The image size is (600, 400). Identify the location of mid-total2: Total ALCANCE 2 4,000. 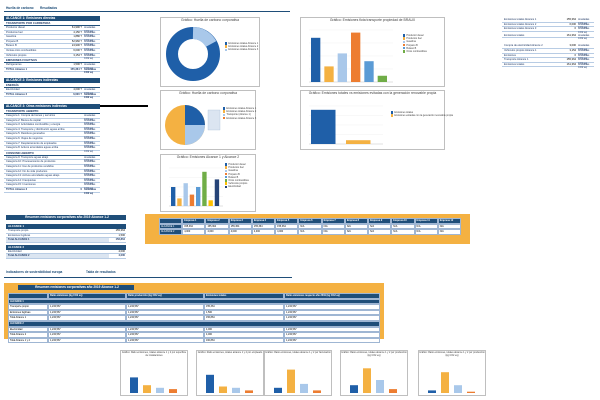
(66, 256).